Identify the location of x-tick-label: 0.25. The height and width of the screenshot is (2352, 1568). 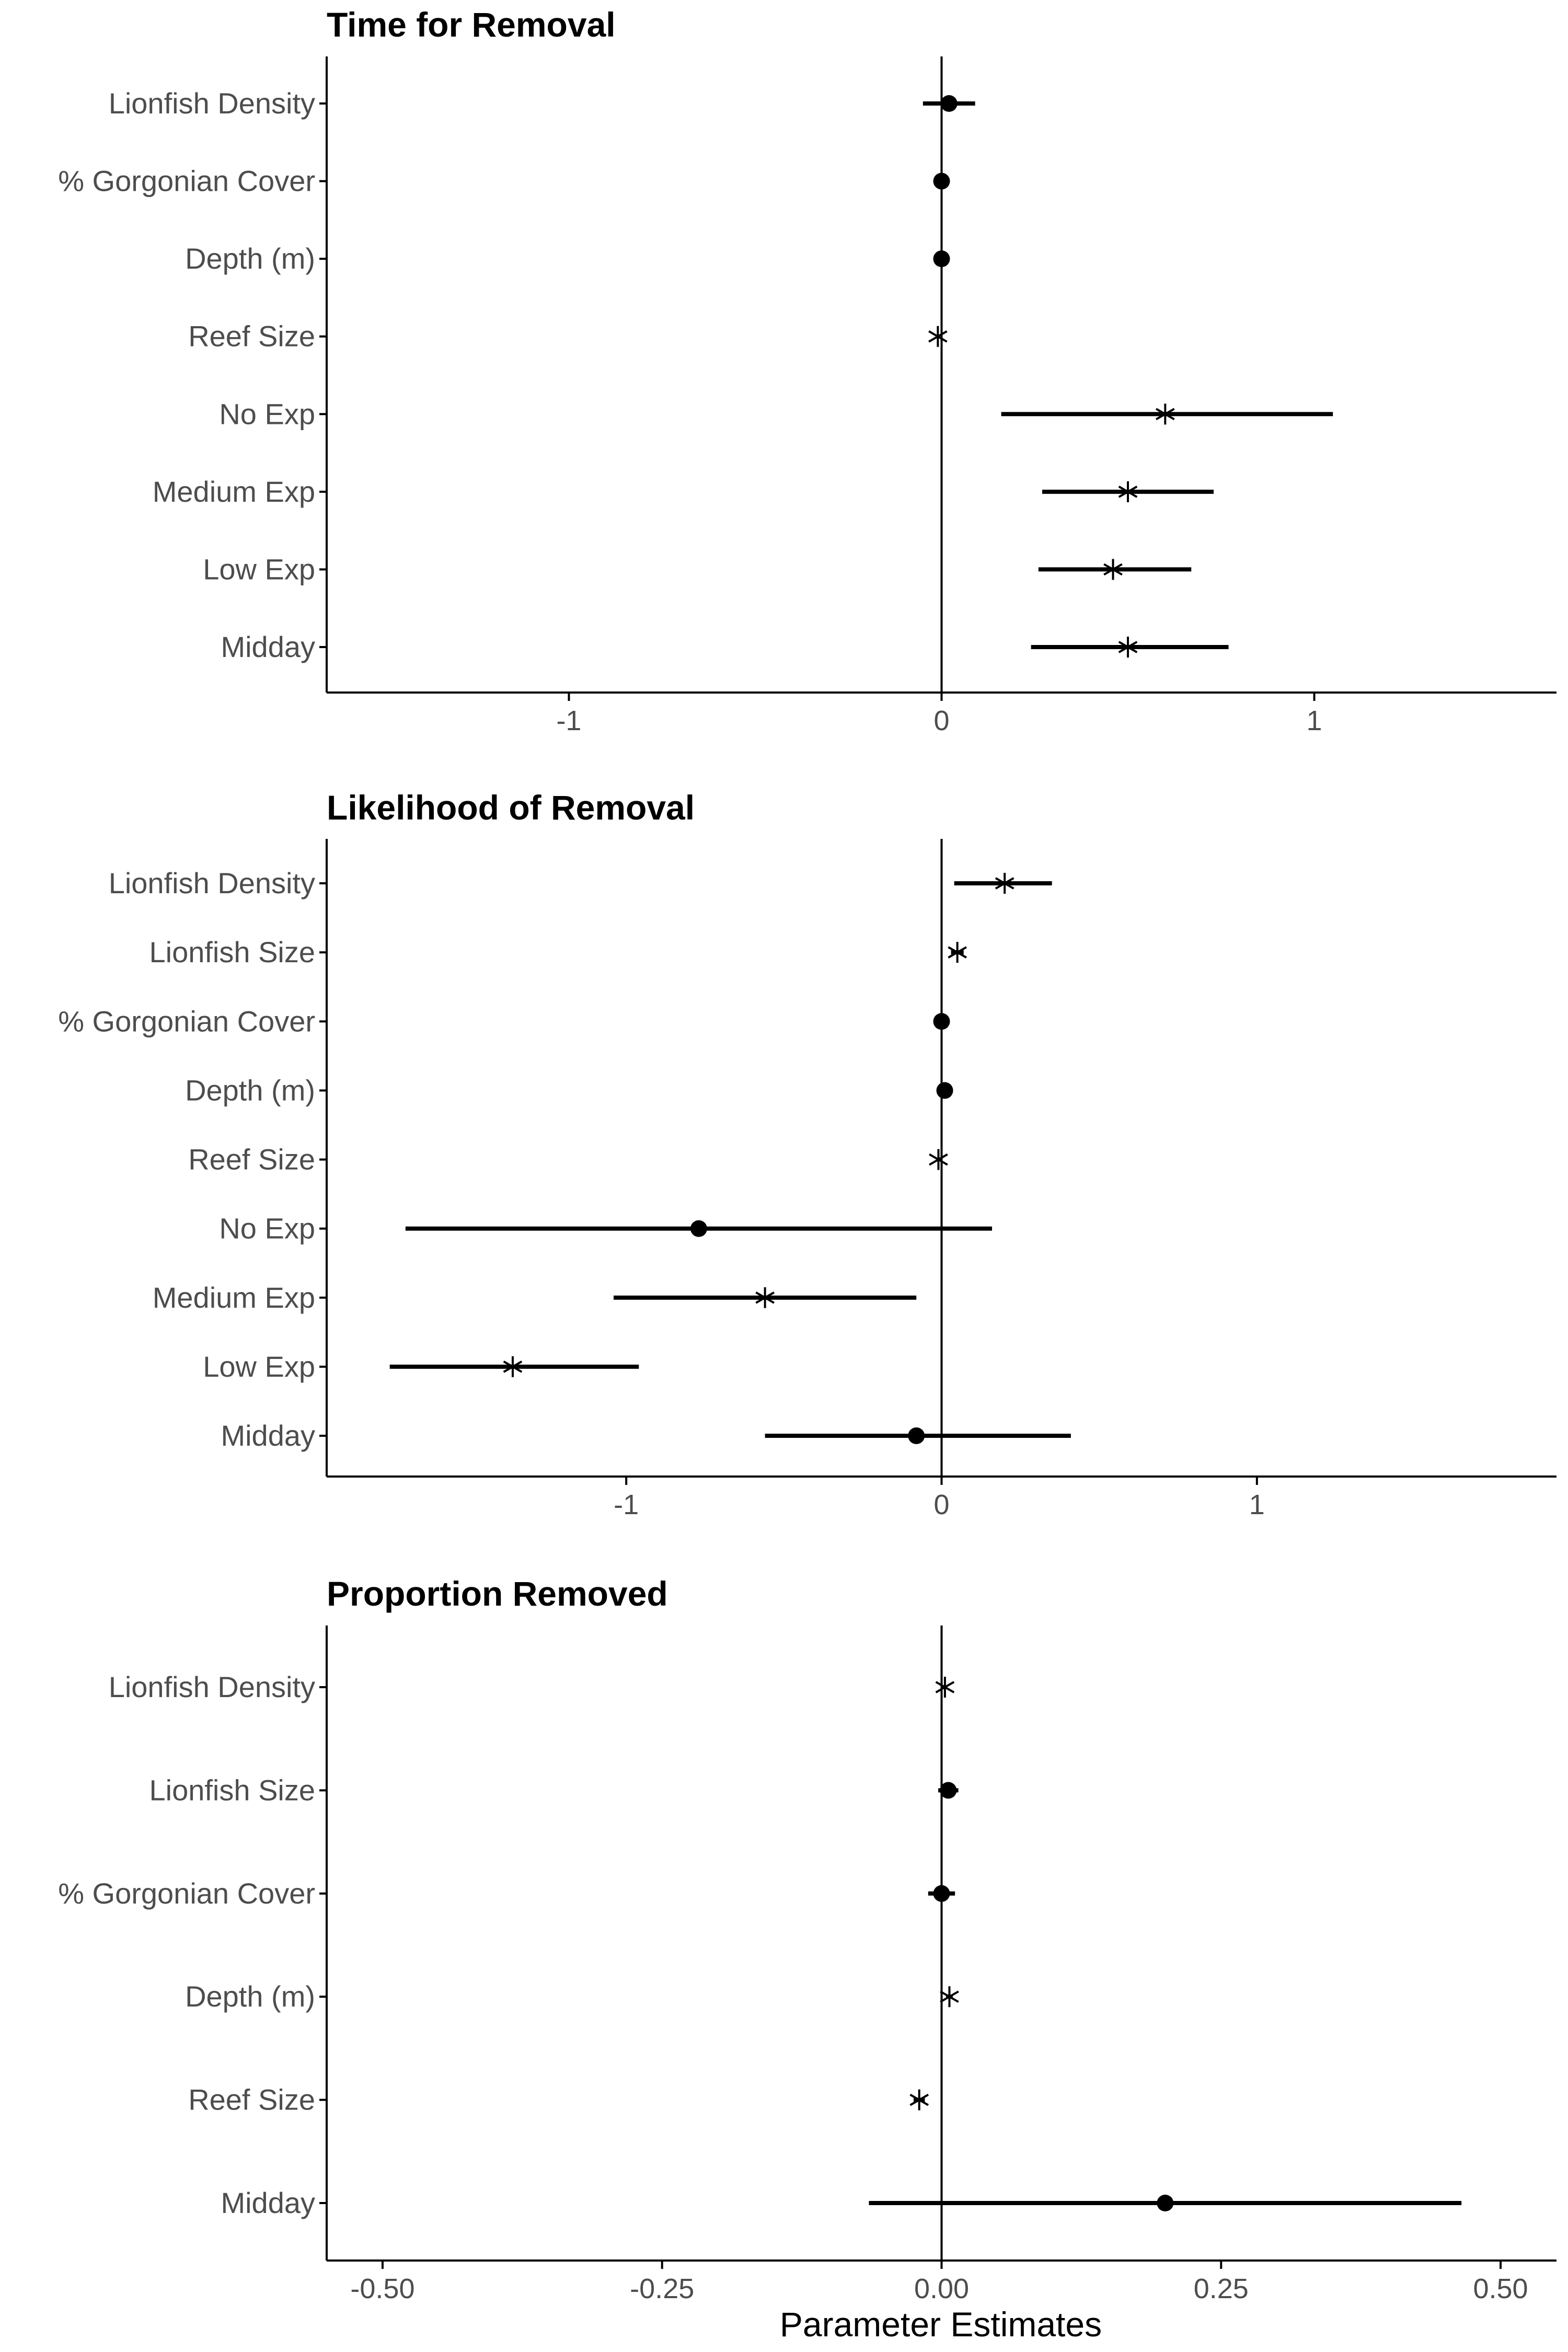
(1221, 2288).